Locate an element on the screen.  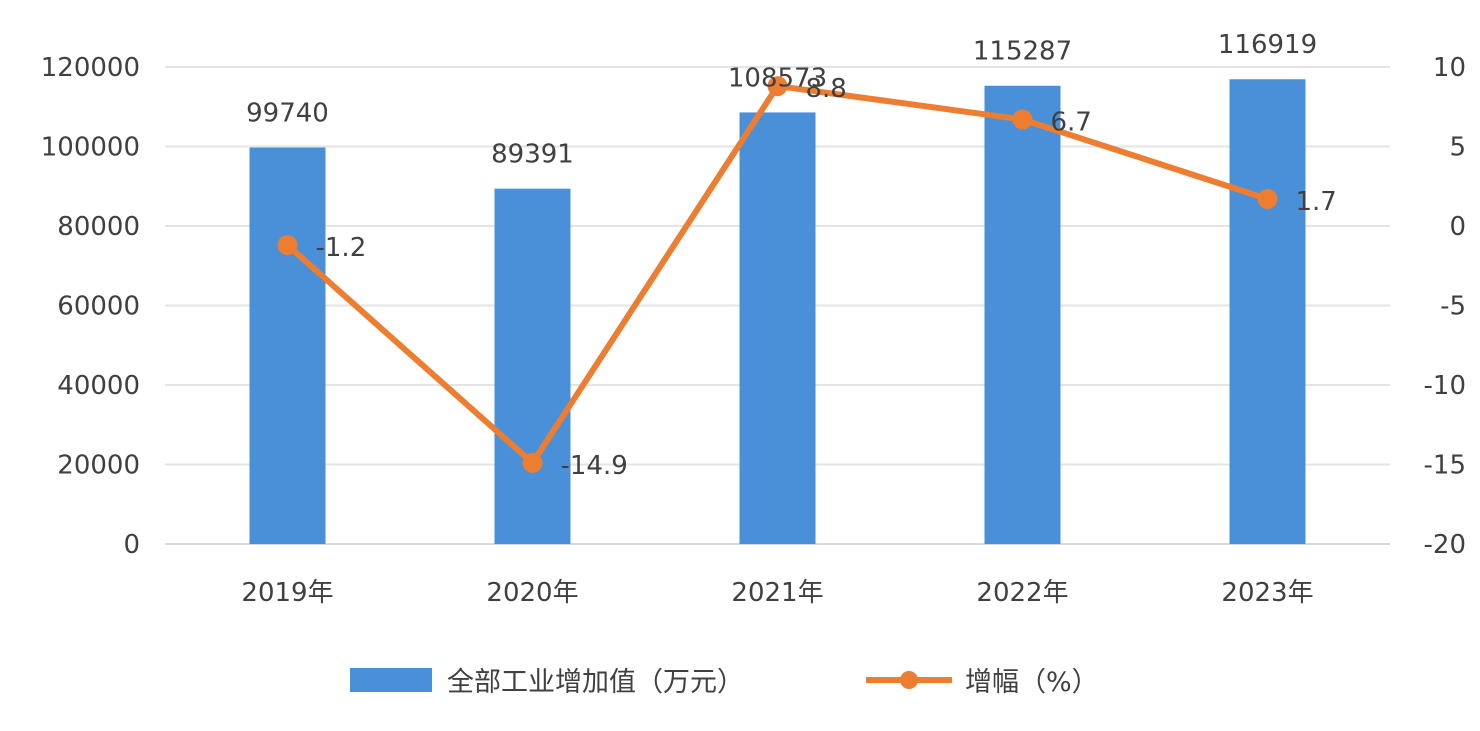
left-y-axis: 0 20000 40000 60000 80000 100000 120000 is located at coordinates (90, 306).